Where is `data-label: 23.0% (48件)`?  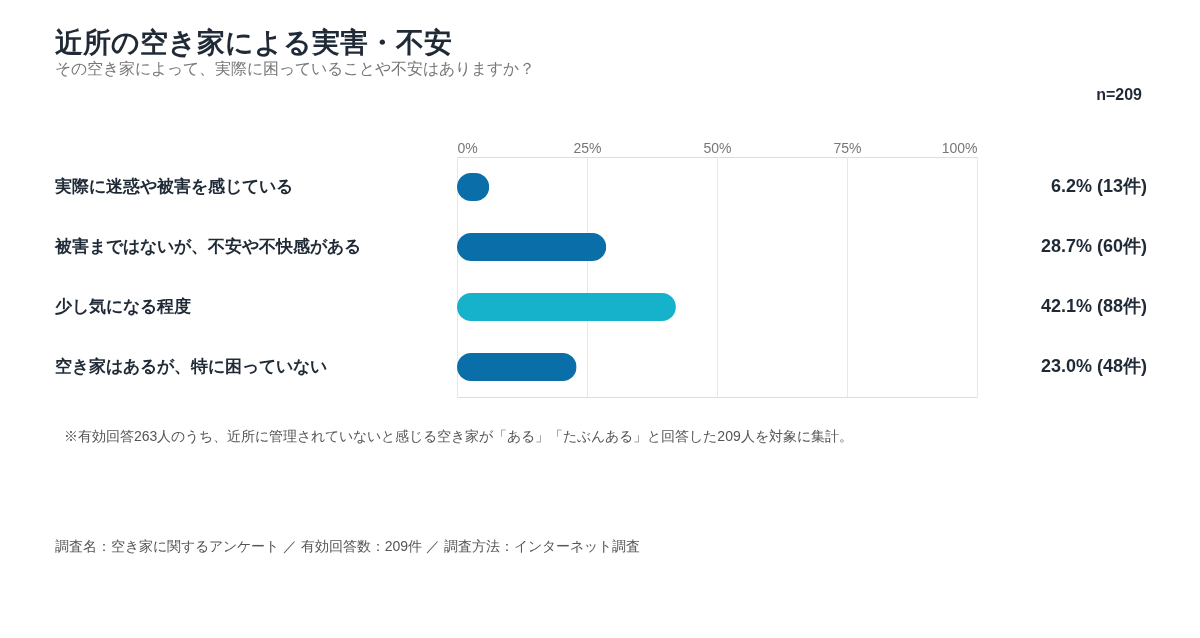
data-label: 23.0% (48件) is located at coordinates (1093, 366).